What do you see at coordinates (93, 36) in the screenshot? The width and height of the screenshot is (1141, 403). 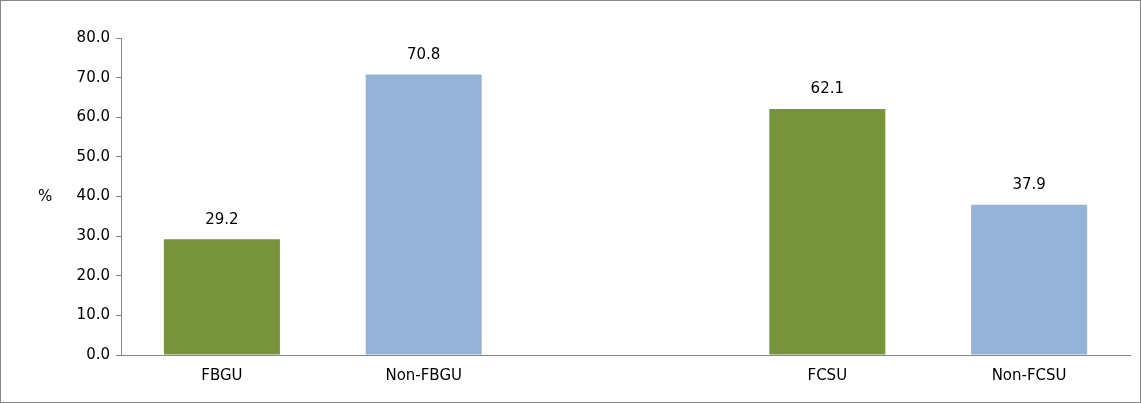 I see `y-tick-label: 80.0` at bounding box center [93, 36].